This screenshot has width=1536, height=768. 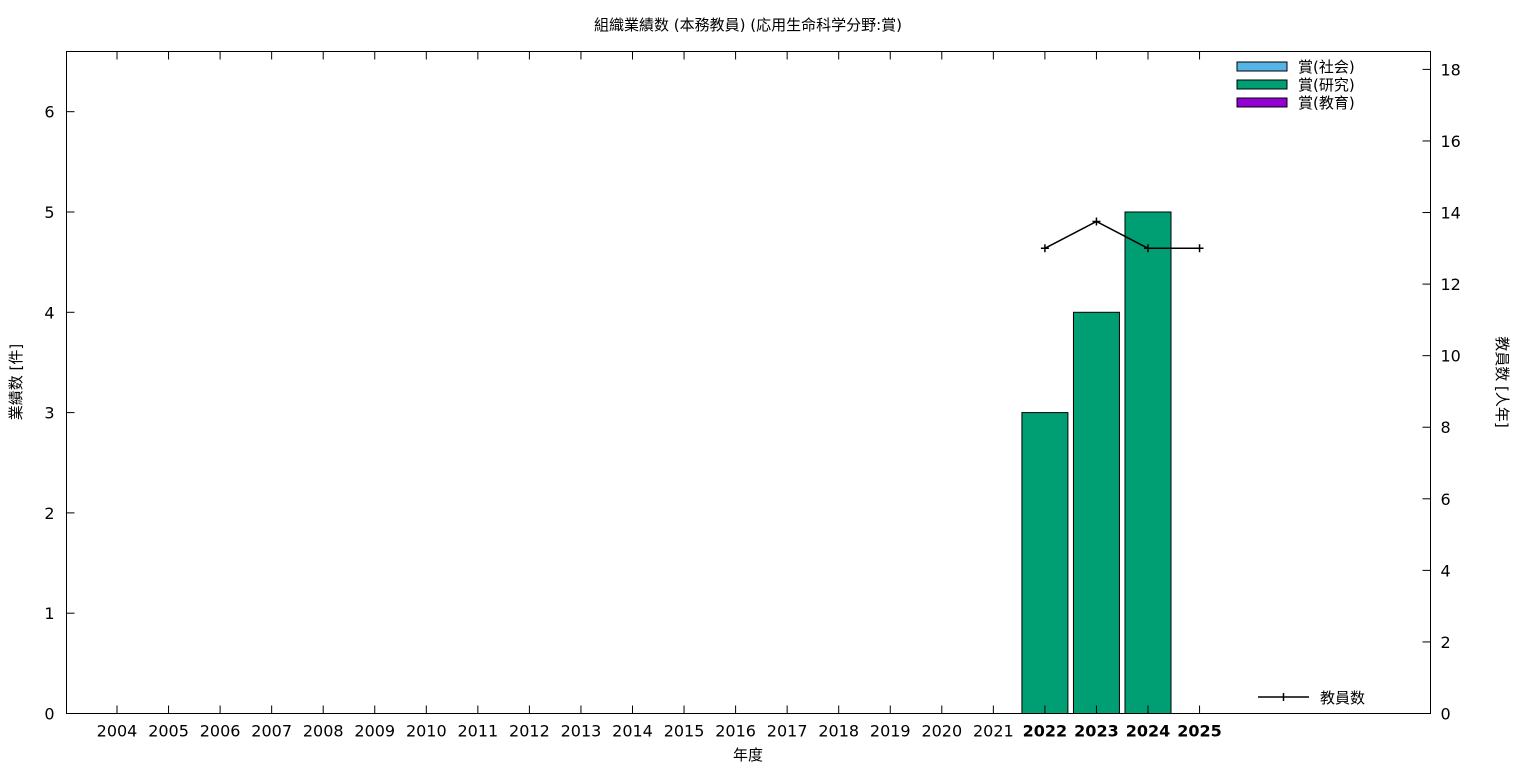 I want to click on x-tick-label: 2017, so click(x=787, y=731).